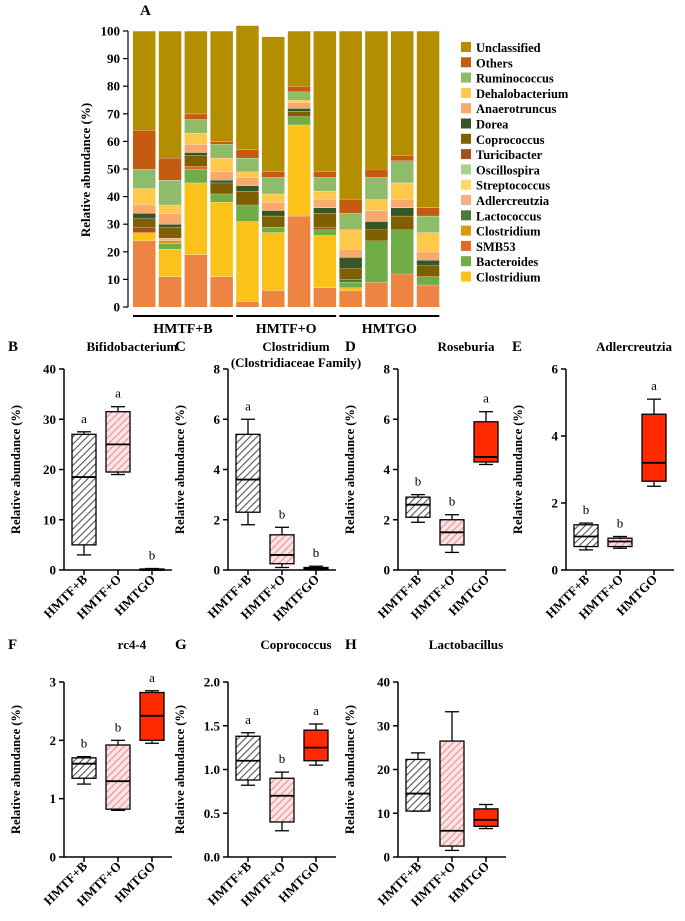 The width and height of the screenshot is (685, 921). Describe the element at coordinates (286, 326) in the screenshot. I see `panel-a-group-labels: HMTF+B HMTF+O HMTGO` at that location.